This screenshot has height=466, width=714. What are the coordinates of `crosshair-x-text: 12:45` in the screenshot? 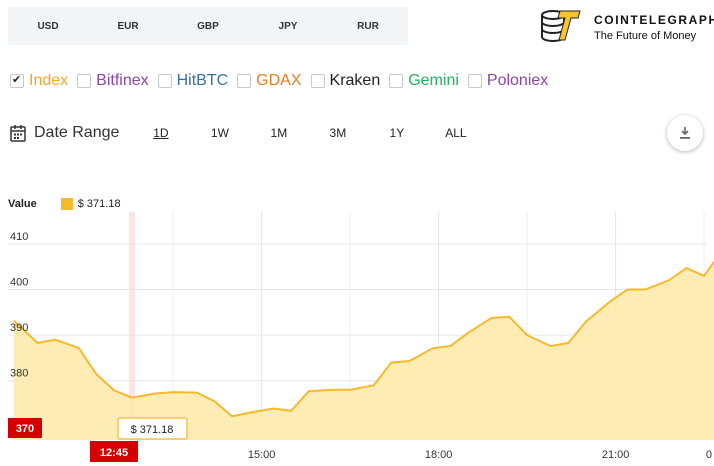 It's located at (114, 453).